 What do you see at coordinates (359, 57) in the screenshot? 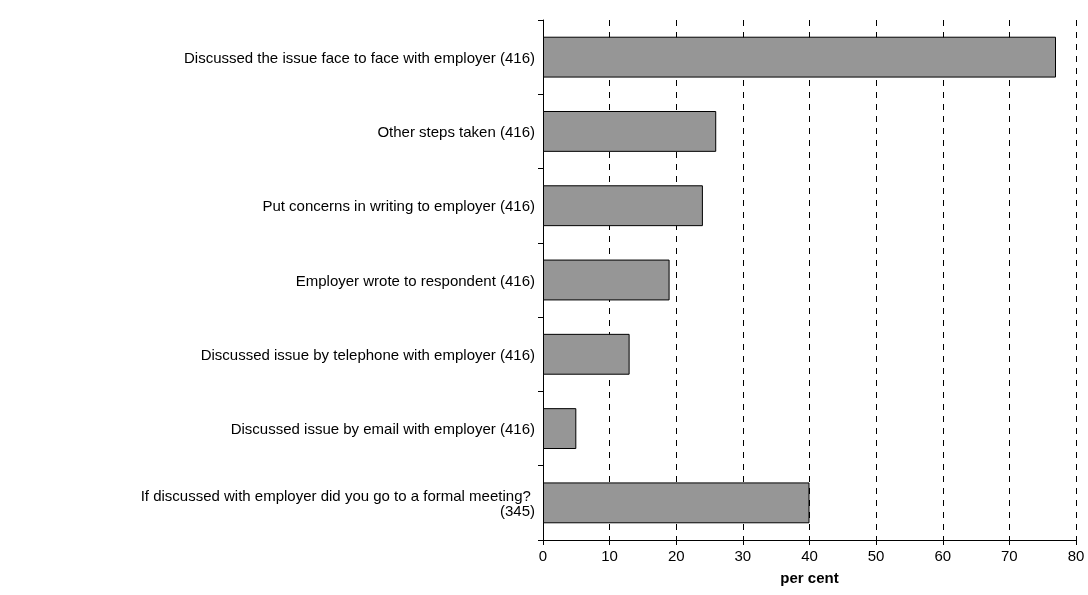
I see `y-tick-label: Discussed the issue face to face with employer (416)` at bounding box center [359, 57].